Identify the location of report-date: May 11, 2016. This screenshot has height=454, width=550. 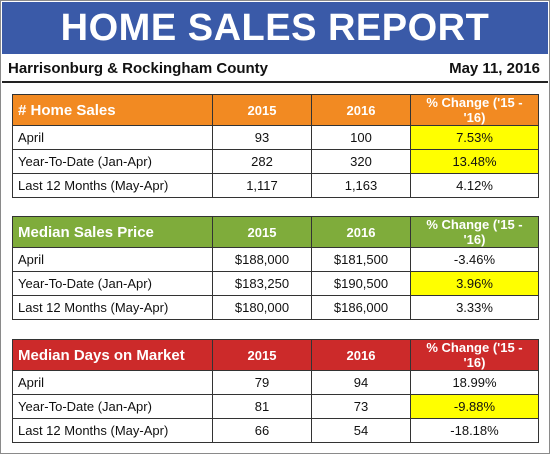
(494, 68).